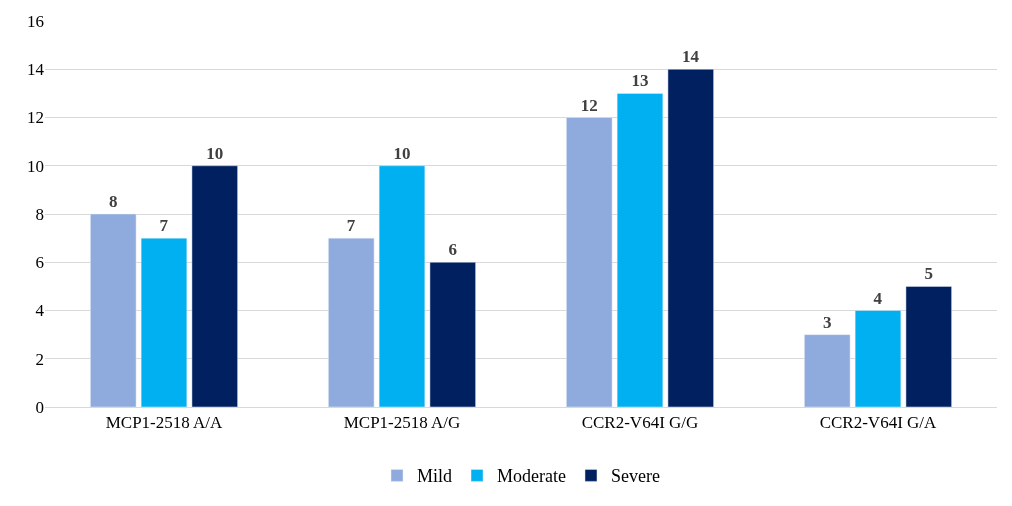 This screenshot has width=1012, height=506. Describe the element at coordinates (827, 322) in the screenshot. I see `data-label: 3` at that location.